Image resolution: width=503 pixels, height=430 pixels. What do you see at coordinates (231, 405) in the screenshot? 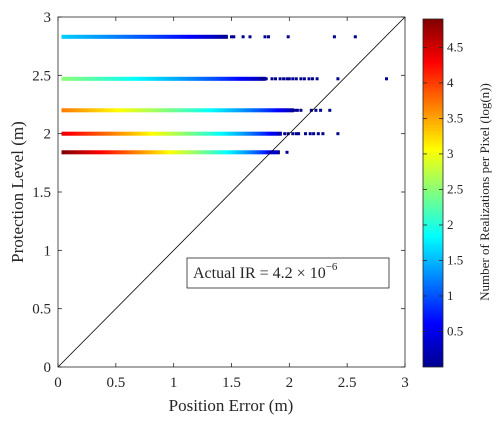
I see `x-axis-title: Position Error (m)` at bounding box center [231, 405].